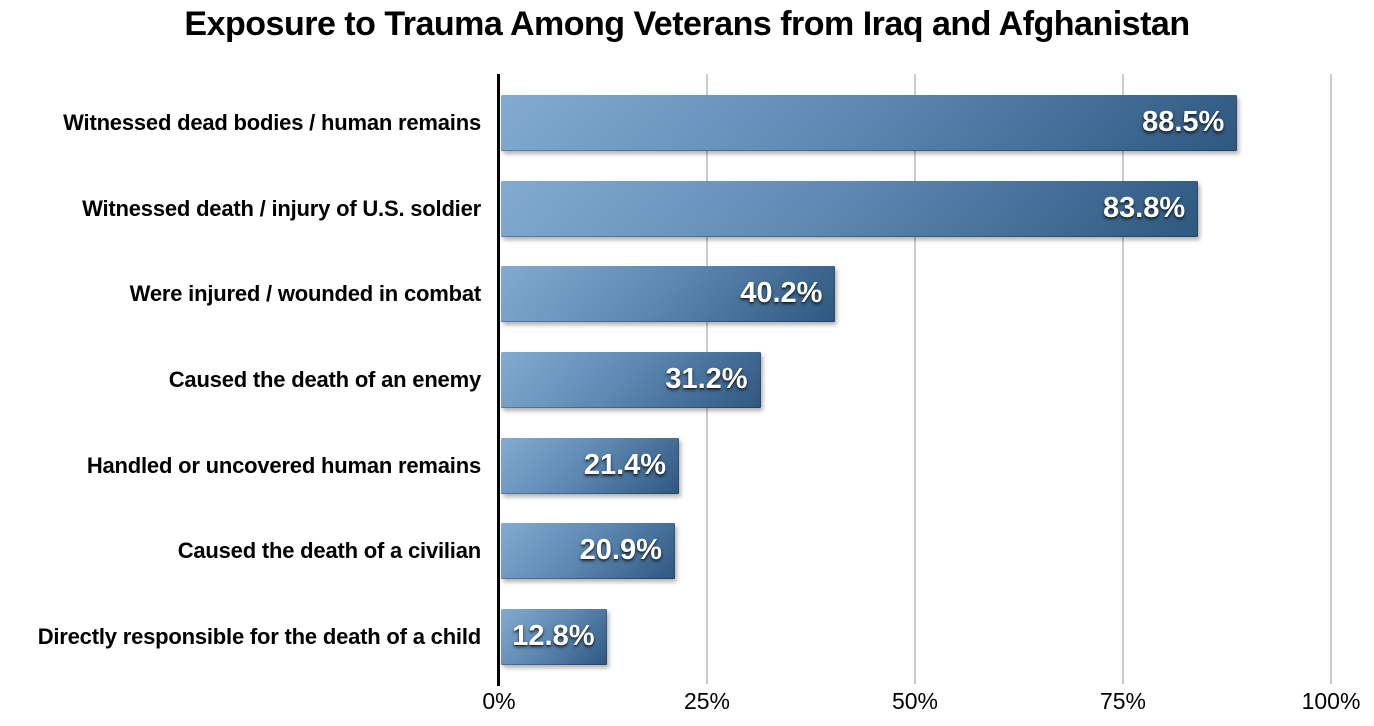 This screenshot has height=726, width=1374. I want to click on category-label: Handled or uncovered human remains, so click(283, 465).